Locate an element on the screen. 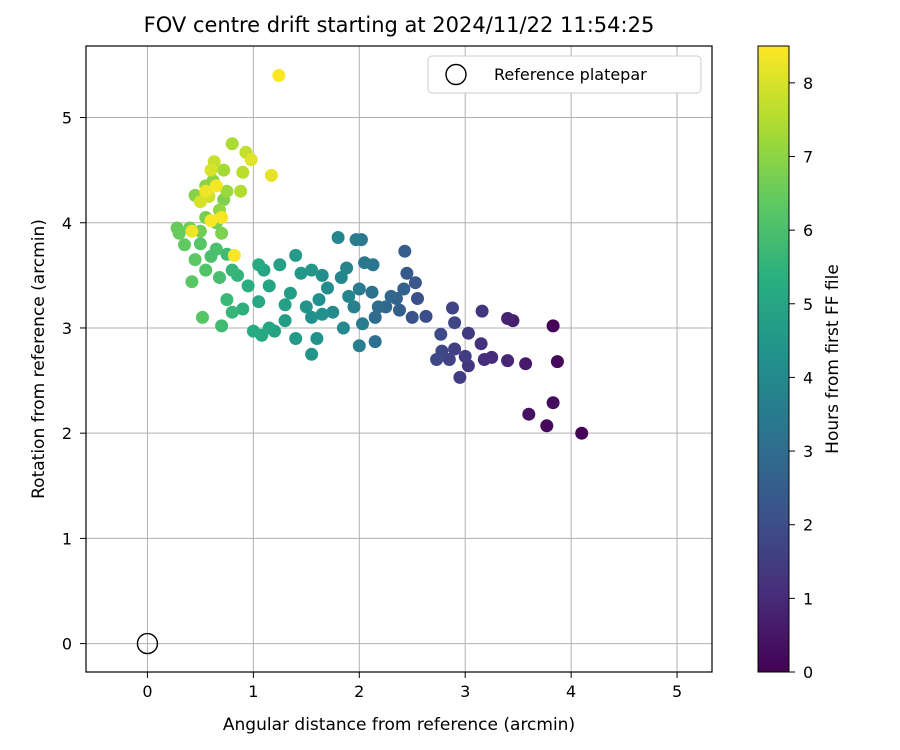 Image resolution: width=900 pixels, height=750 pixels. colorbar-tick-label: 0 is located at coordinates (808, 672).